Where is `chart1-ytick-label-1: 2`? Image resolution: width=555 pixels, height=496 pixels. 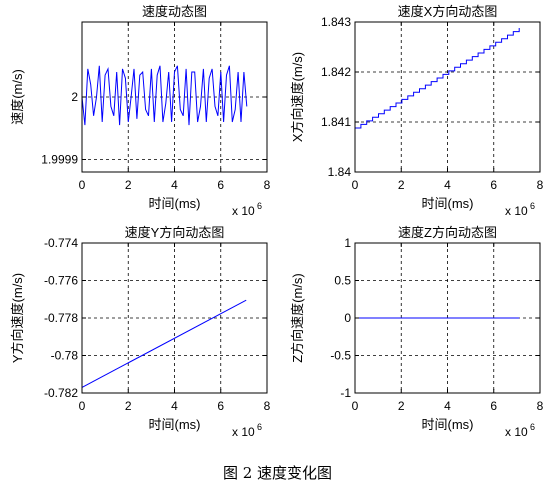
chart1-ytick-label-1: 2 is located at coordinates (74, 97).